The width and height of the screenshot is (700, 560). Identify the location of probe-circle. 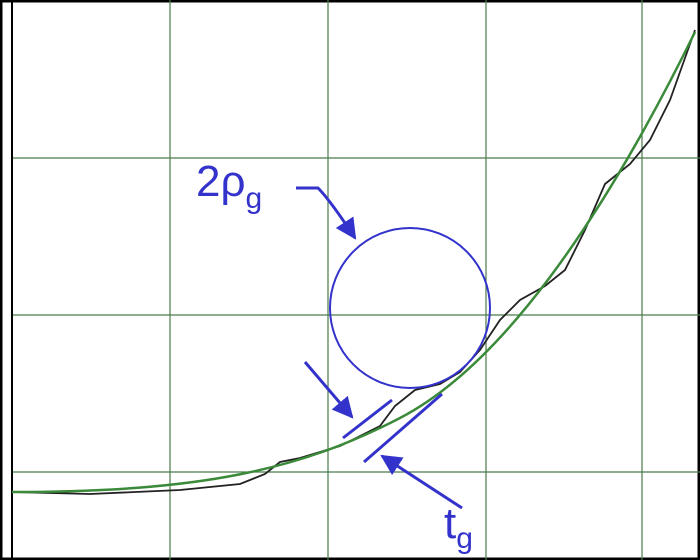
(410, 308).